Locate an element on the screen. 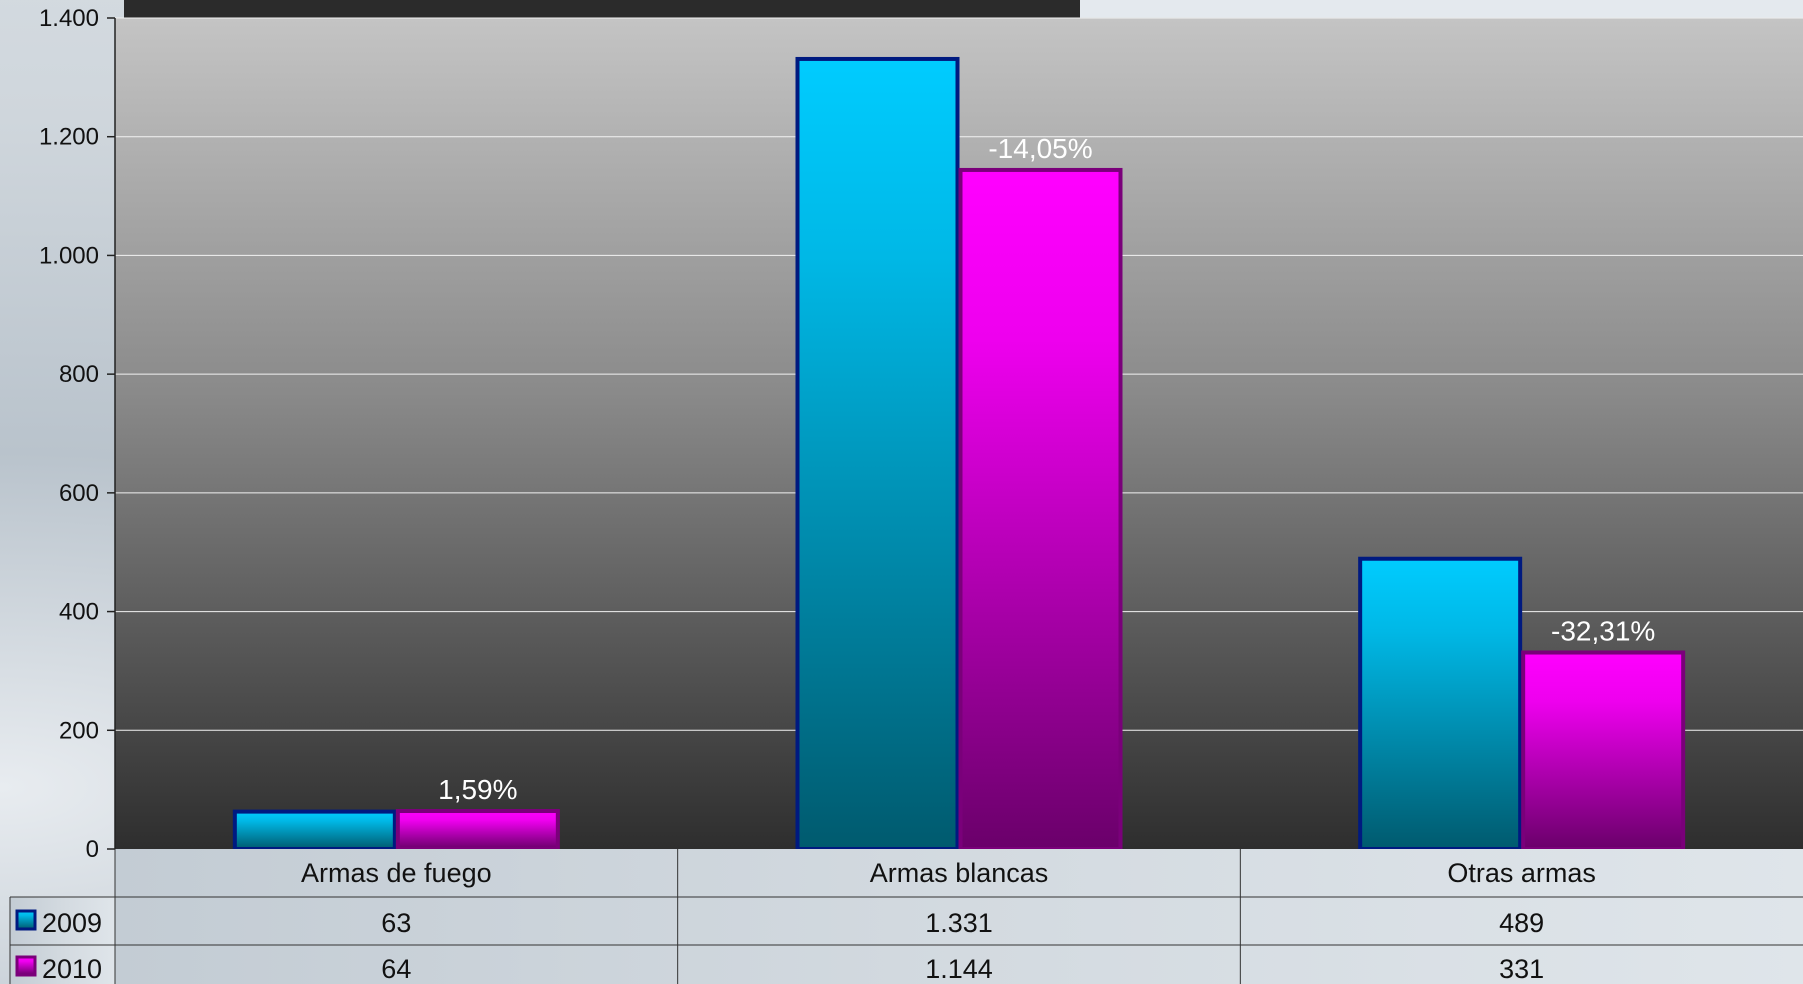  y-tick-label: 0 is located at coordinates (92, 849).